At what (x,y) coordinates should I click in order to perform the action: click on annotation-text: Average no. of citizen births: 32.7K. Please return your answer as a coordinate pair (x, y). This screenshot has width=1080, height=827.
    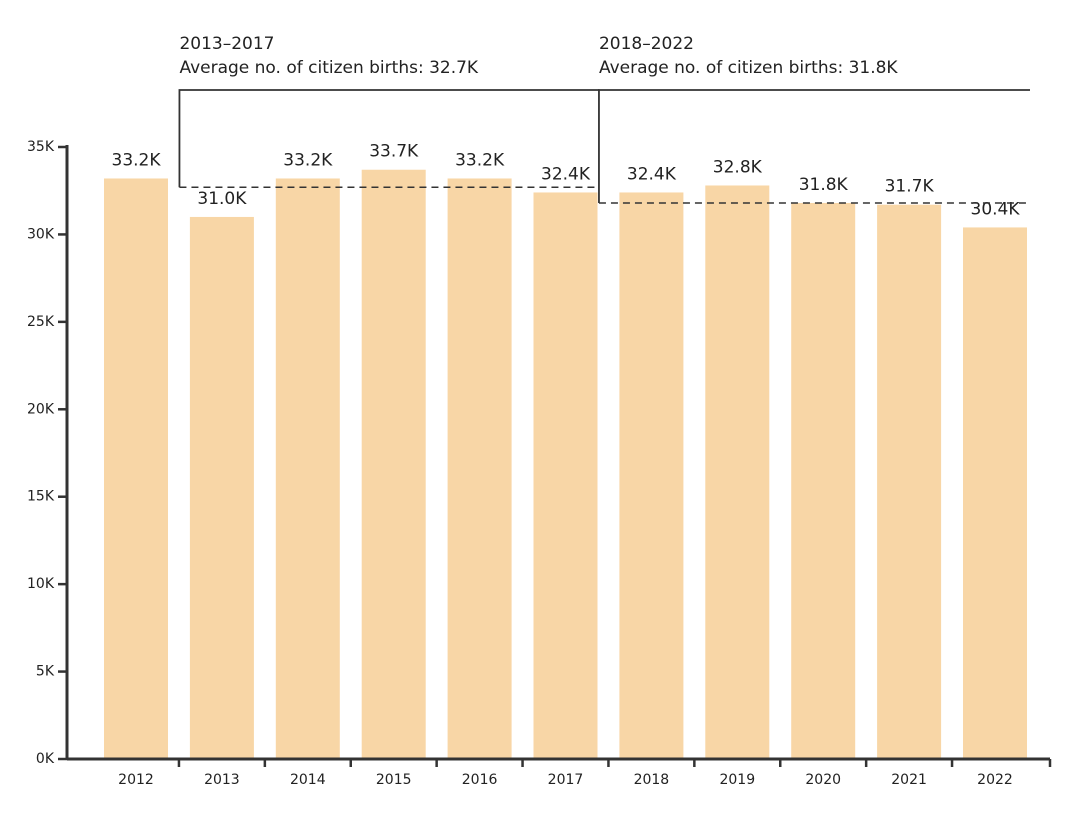
    Looking at the image, I should click on (328, 68).